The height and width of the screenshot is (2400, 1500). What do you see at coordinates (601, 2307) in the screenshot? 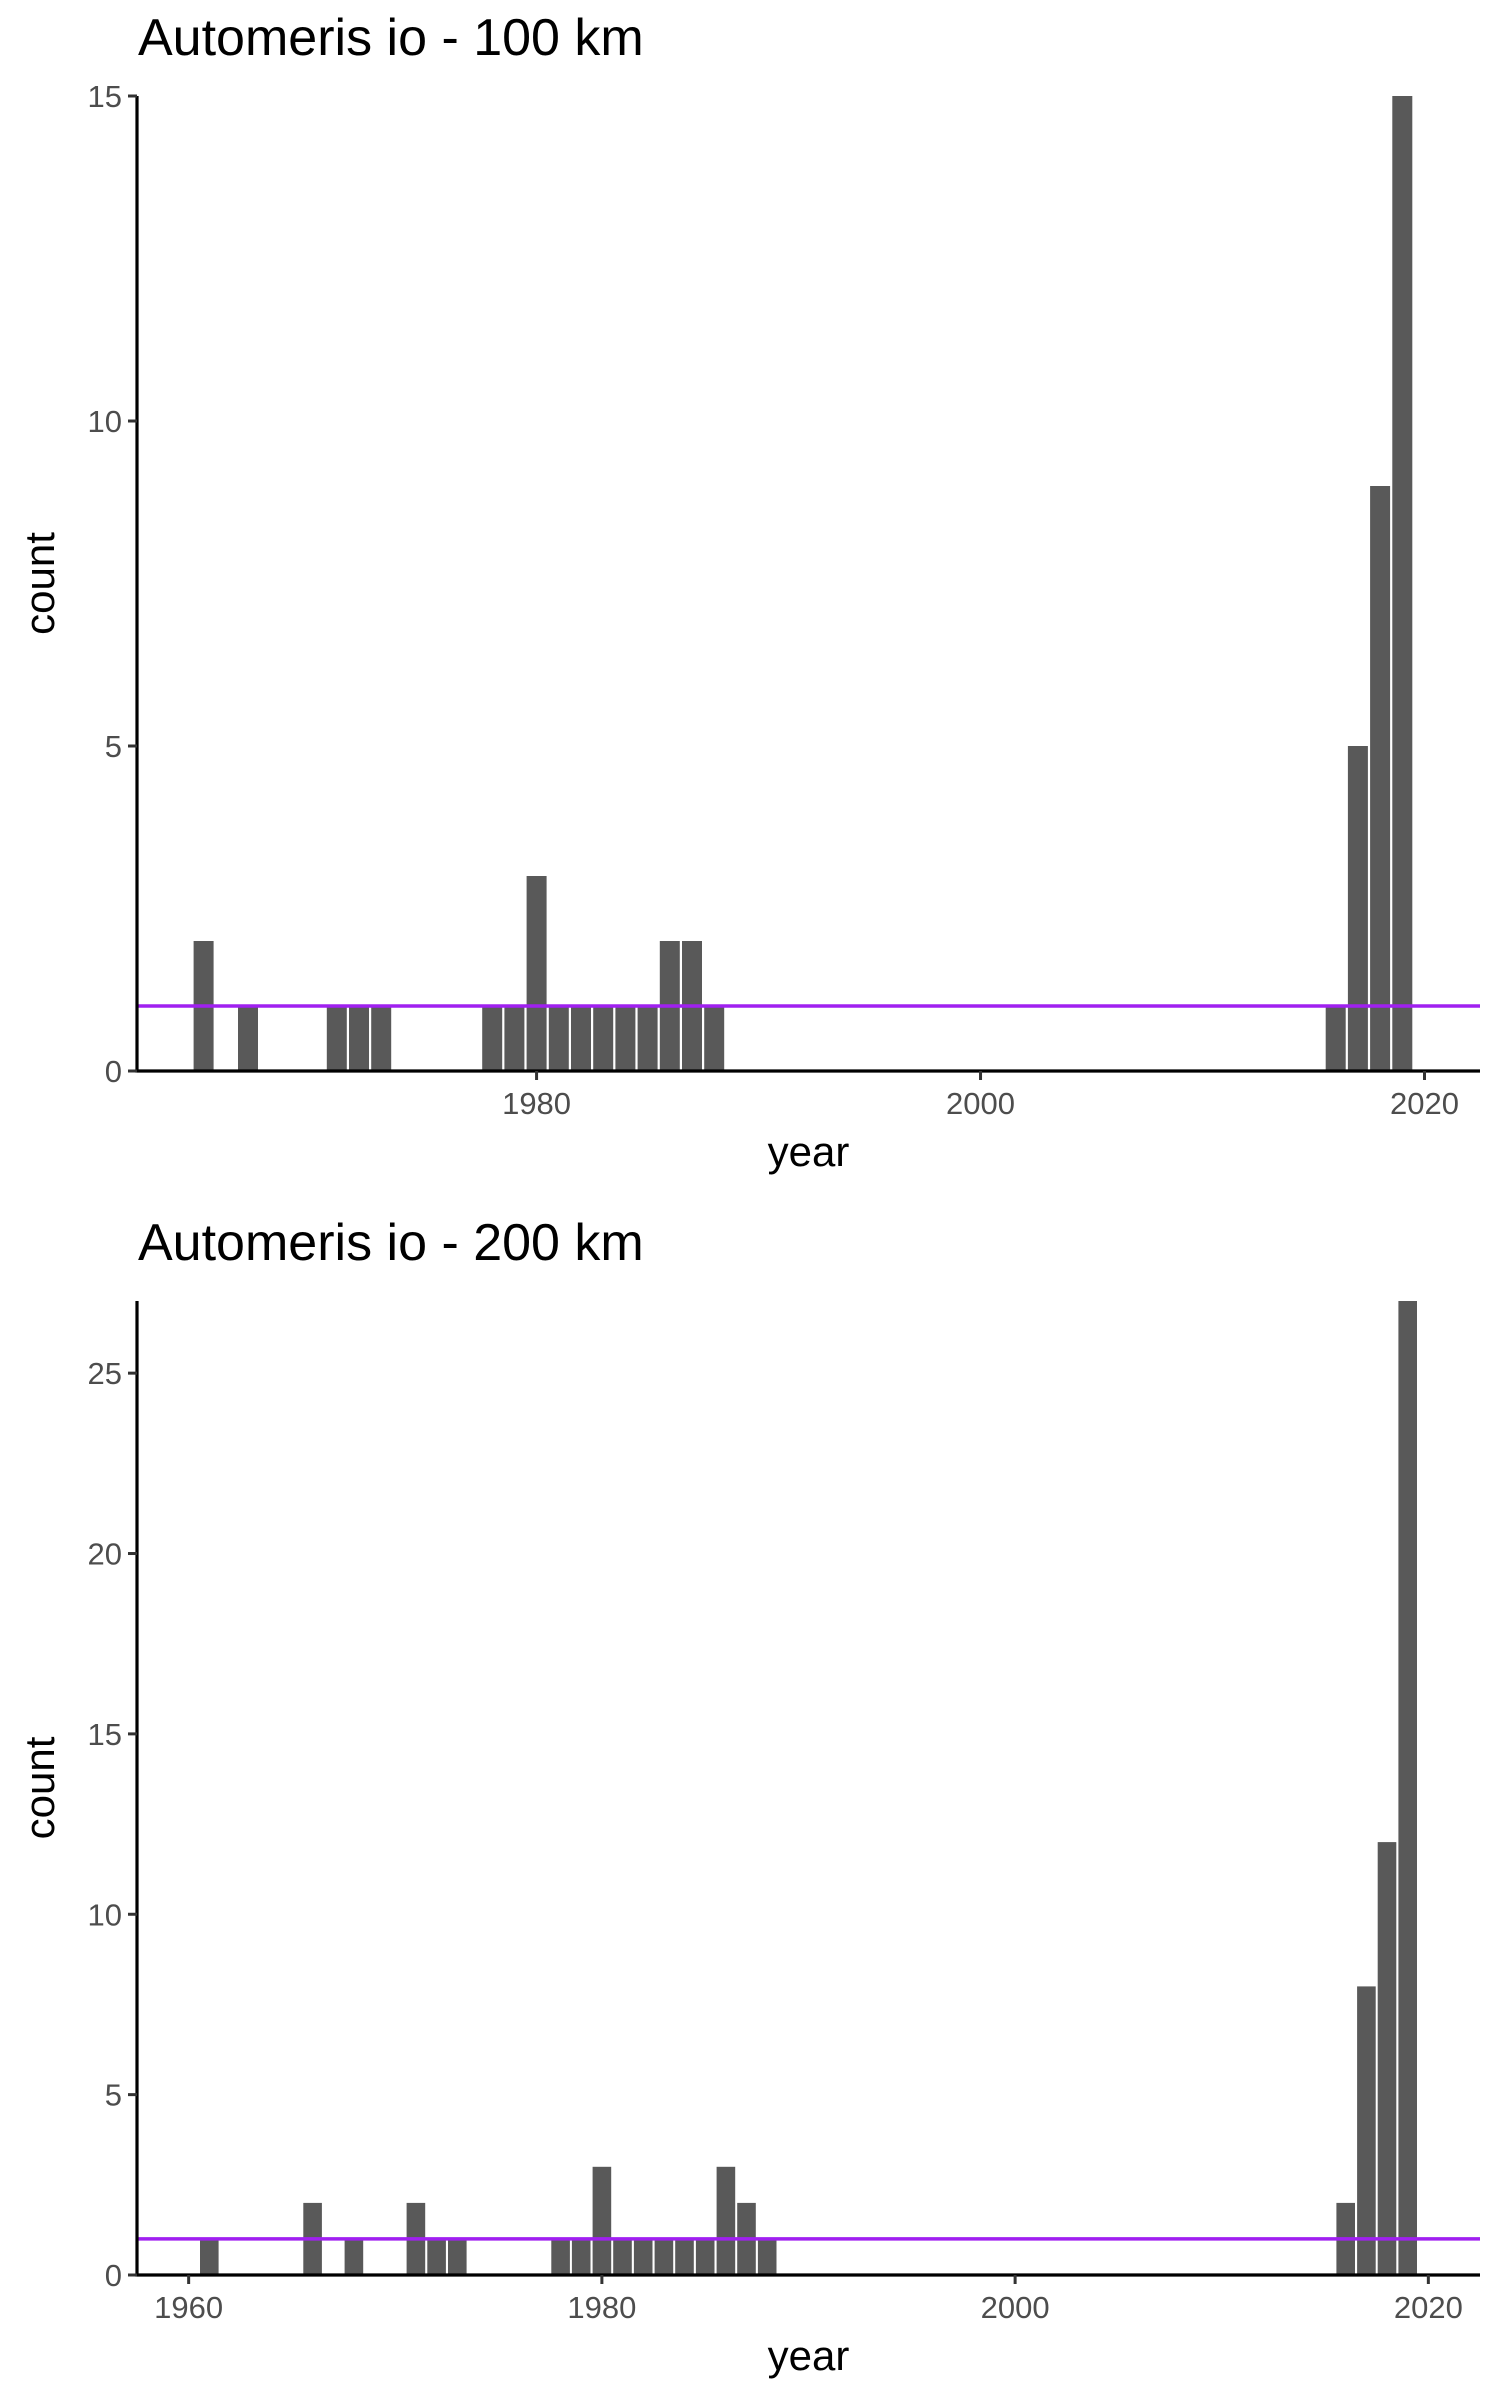
I see `chart-2-x-tick-label-1980: 1980` at bounding box center [601, 2307].